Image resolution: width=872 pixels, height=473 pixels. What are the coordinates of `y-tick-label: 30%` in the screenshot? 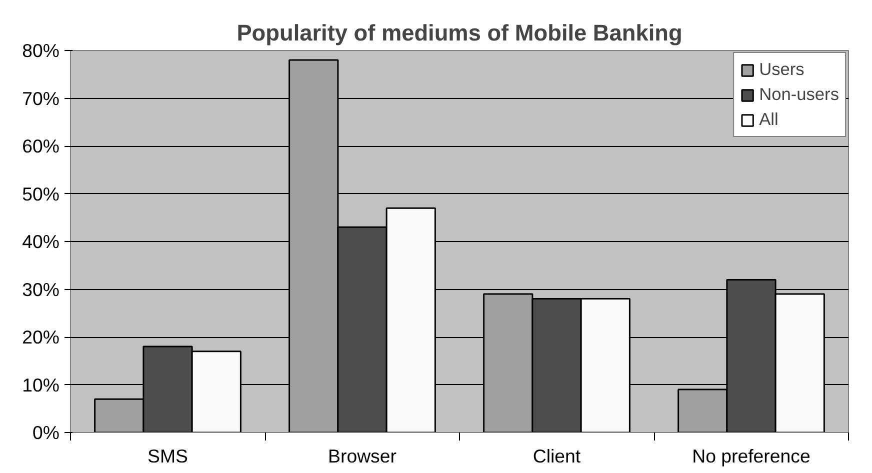 It's located at (41, 289).